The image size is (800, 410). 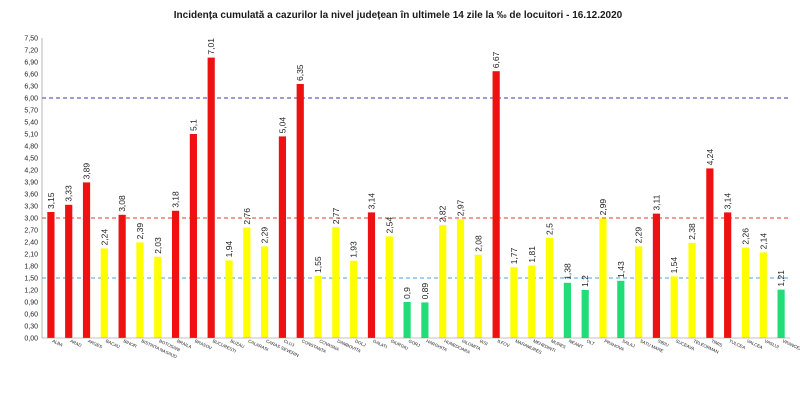 What do you see at coordinates (389, 225) in the screenshot?
I see `data-label: 2,54` at bounding box center [389, 225].